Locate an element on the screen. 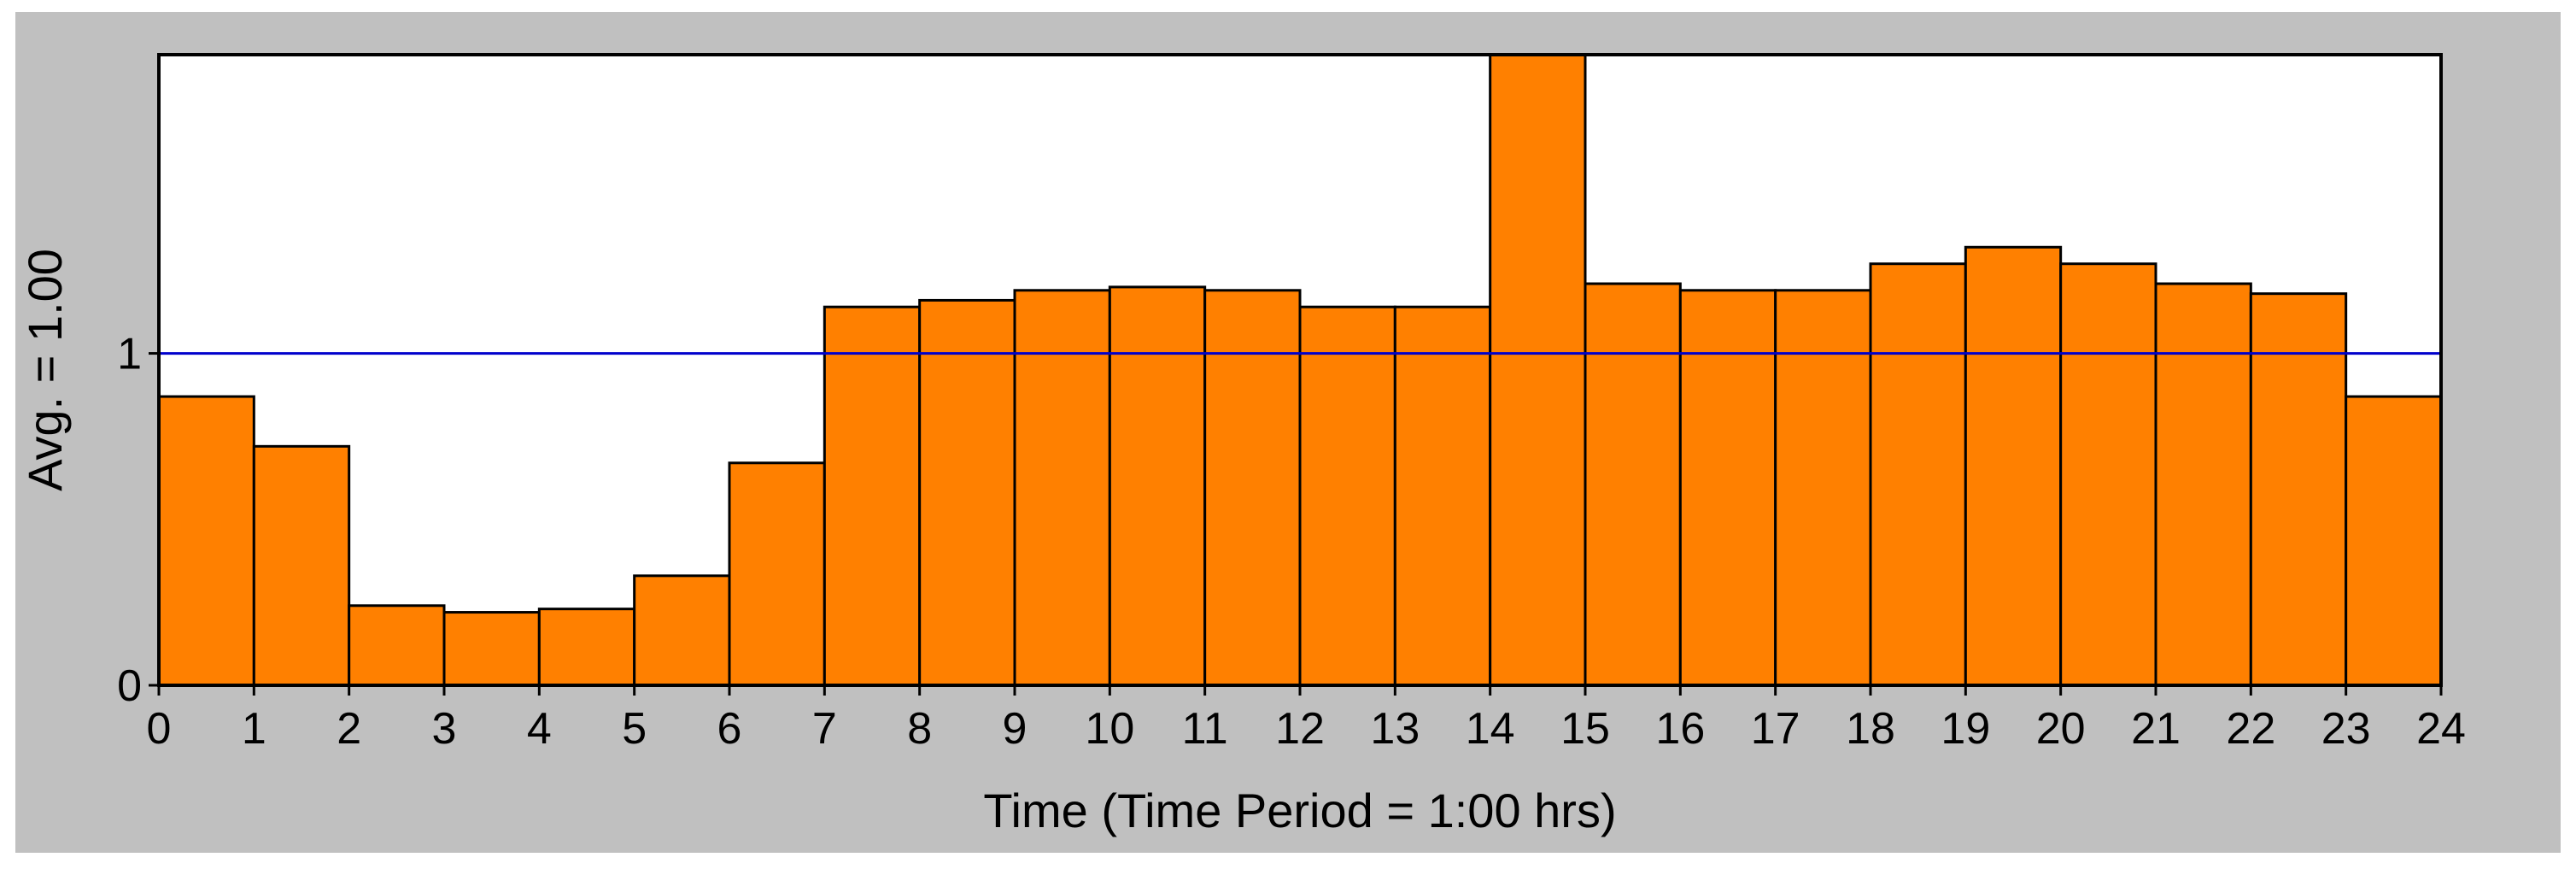  x-tick-label: 23 is located at coordinates (2346, 729).